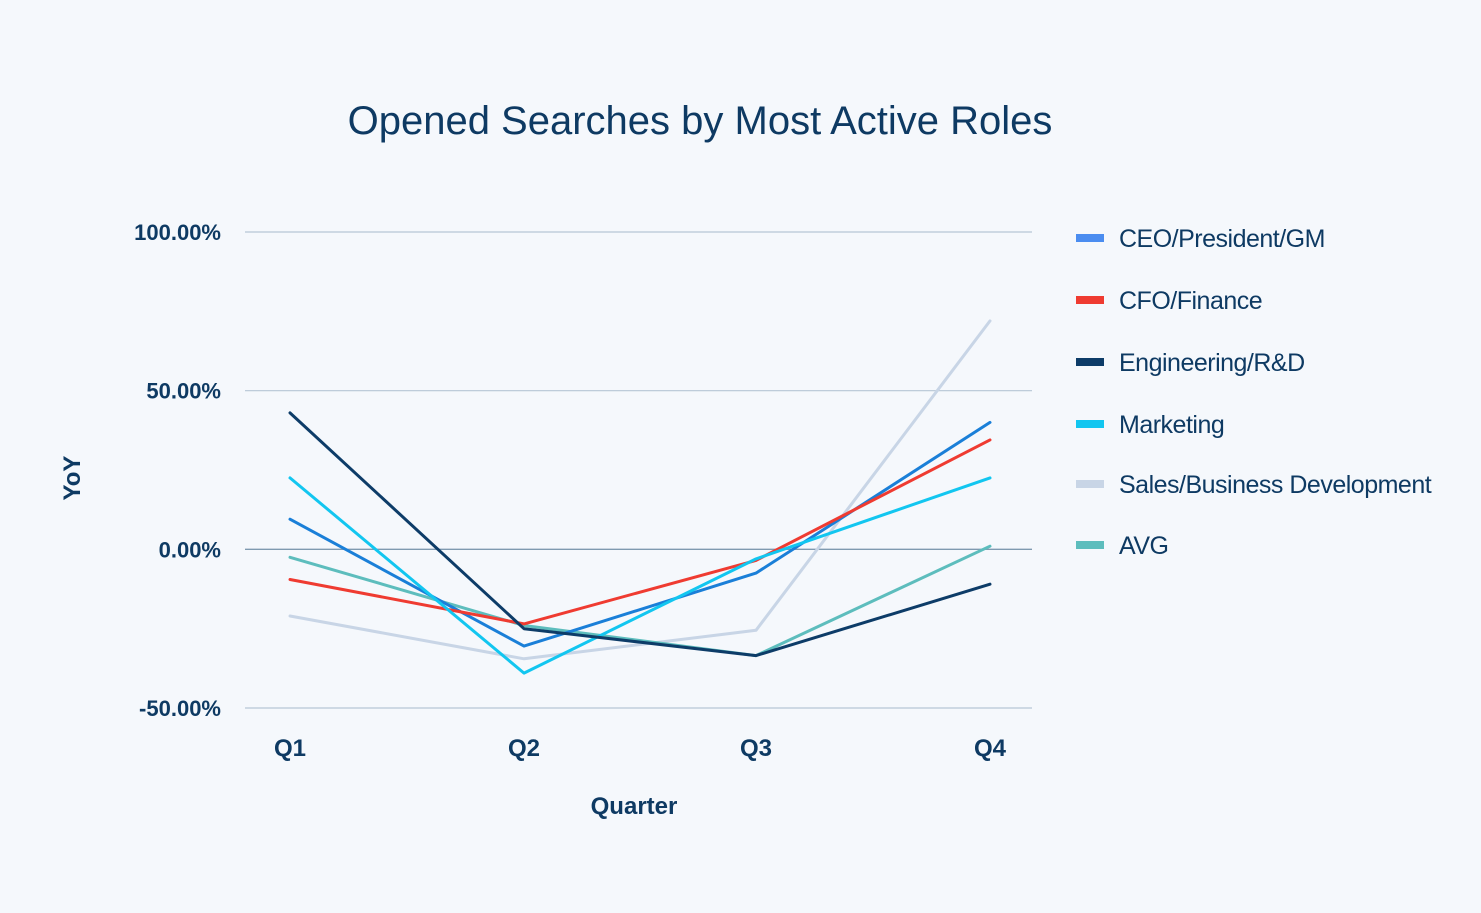 The image size is (1481, 913). I want to click on legend-label: Sales/Business Development, so click(1275, 485).